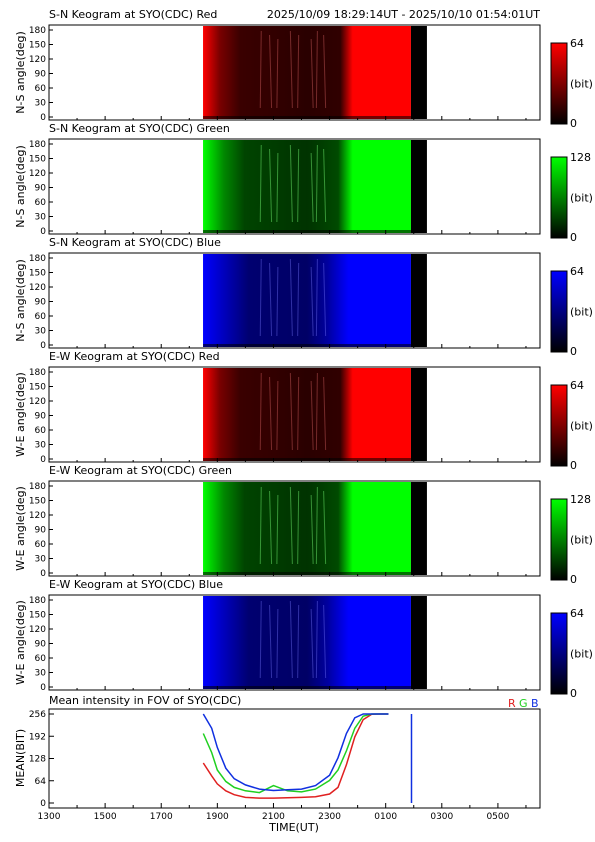 The image size is (595, 842). What do you see at coordinates (441, 817) in the screenshot?
I see `mean-x-tick-label: 0300` at bounding box center [441, 817].